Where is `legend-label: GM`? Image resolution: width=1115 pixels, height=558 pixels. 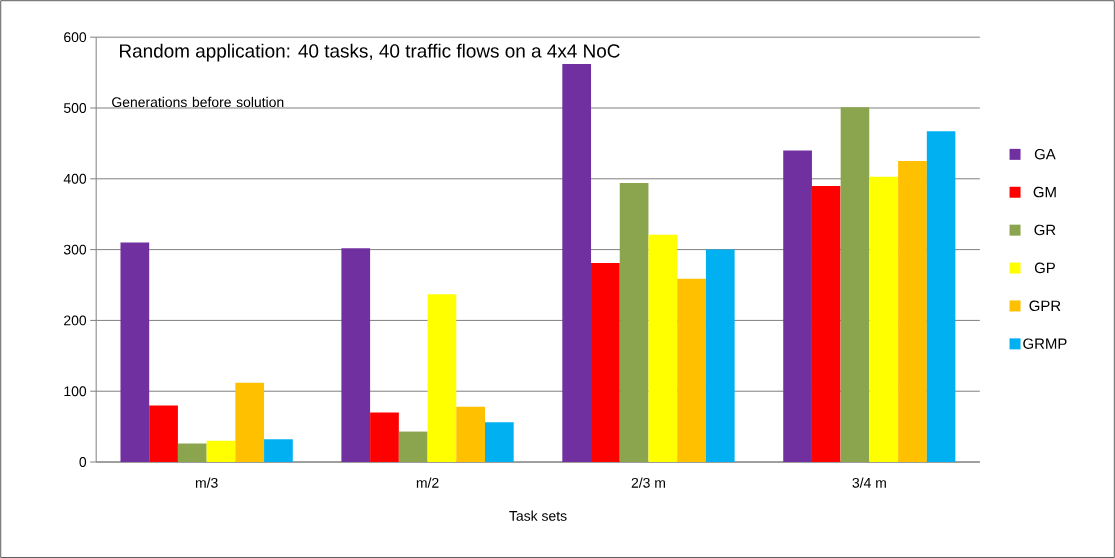
legend-label: GM is located at coordinates (1044, 192).